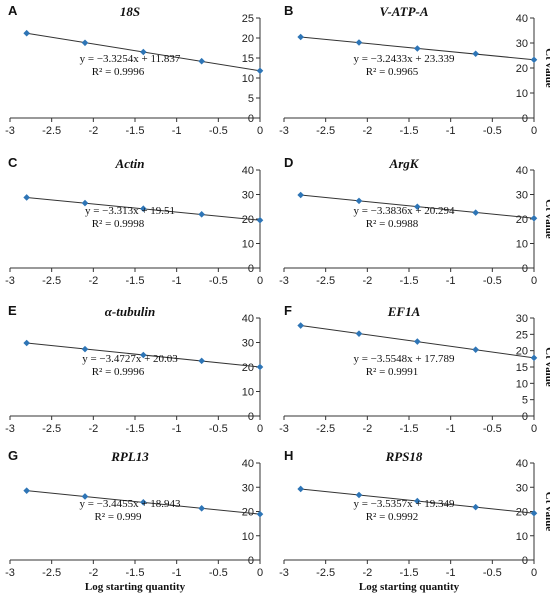 This screenshot has height=598, width=550. Describe the element at coordinates (404, 456) in the screenshot. I see `panel-title: RPS18` at that location.